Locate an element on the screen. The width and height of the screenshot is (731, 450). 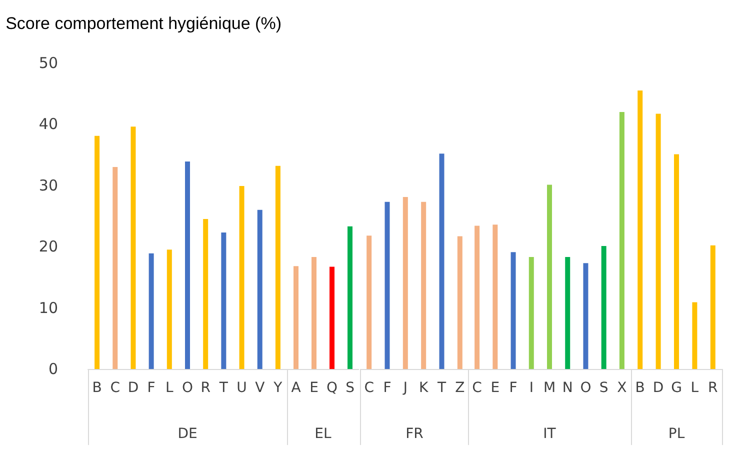
y-tick-label: 40 is located at coordinates (48, 124).